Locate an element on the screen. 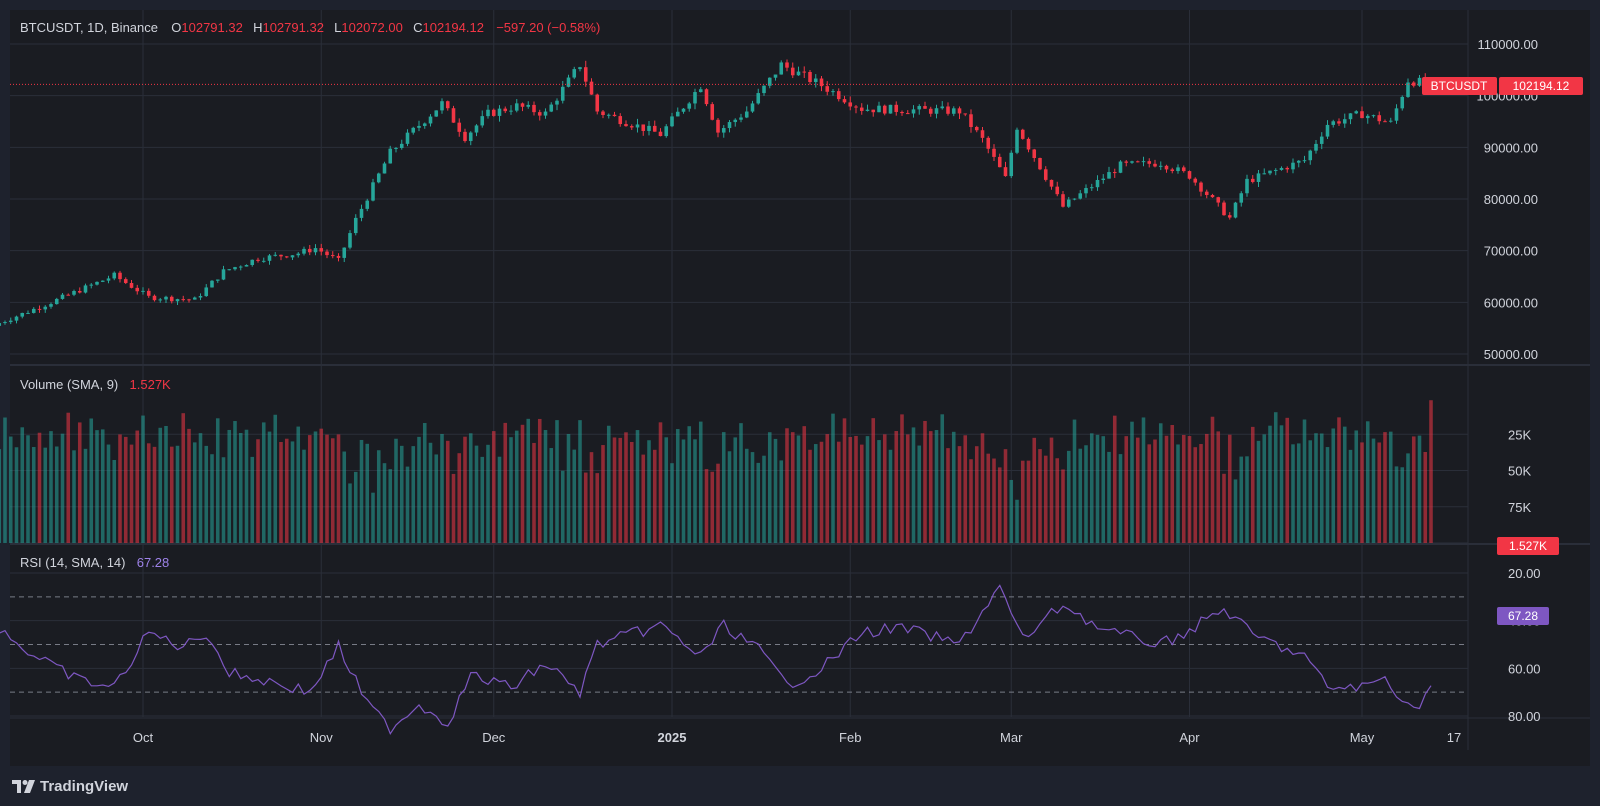 Image resolution: width=1600 pixels, height=806 pixels. time-tick-label: May is located at coordinates (1362, 737).